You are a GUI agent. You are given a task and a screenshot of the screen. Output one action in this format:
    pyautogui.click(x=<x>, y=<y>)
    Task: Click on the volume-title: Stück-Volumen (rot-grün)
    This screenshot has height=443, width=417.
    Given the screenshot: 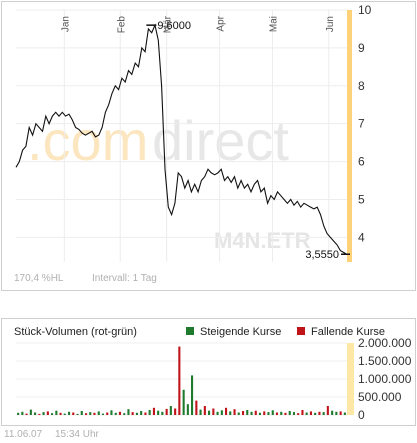 What is the action you would take?
    pyautogui.click(x=75, y=332)
    